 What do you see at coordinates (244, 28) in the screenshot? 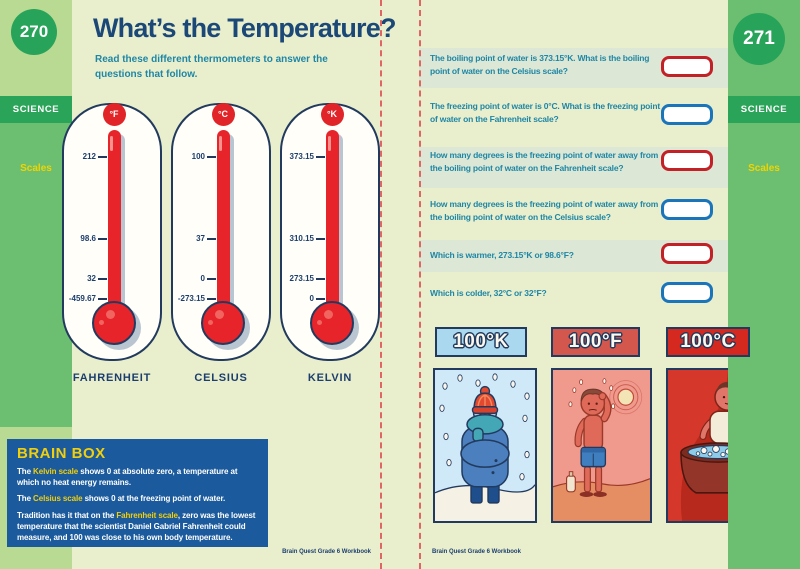
I see `page-title: What’s the Temperature?` at bounding box center [244, 28].